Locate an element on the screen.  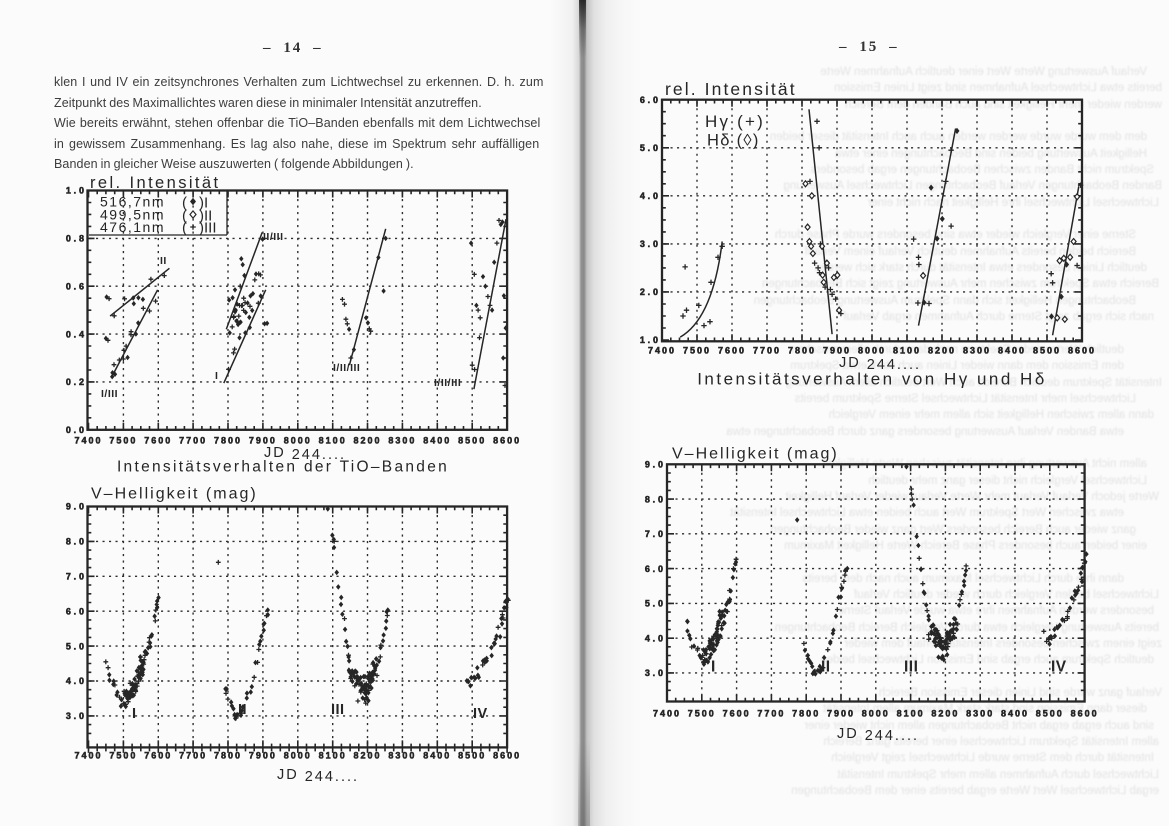
svg-text: 0.8 is located at coordinates (76, 239).